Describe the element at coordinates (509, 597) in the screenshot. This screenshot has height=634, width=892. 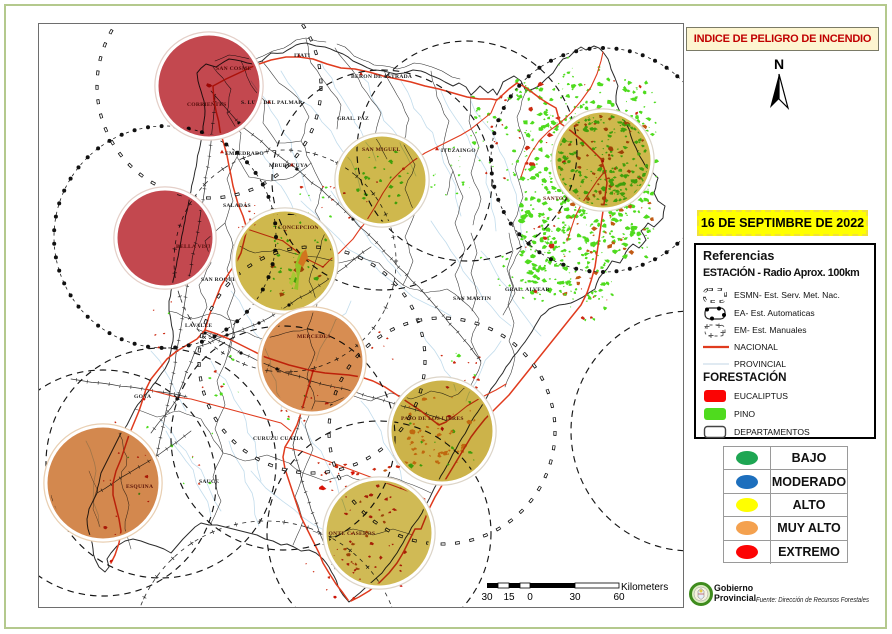
I see `svg-text: 15` at that location.